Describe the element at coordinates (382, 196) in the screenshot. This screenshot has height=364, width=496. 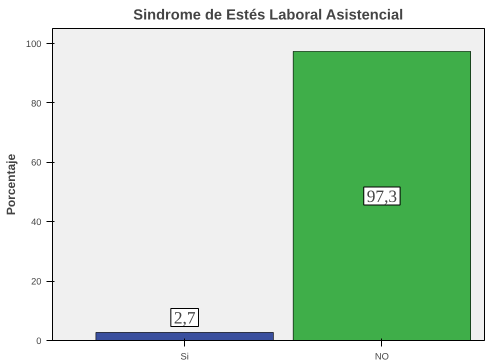
I see `data-label: 97,3` at that location.